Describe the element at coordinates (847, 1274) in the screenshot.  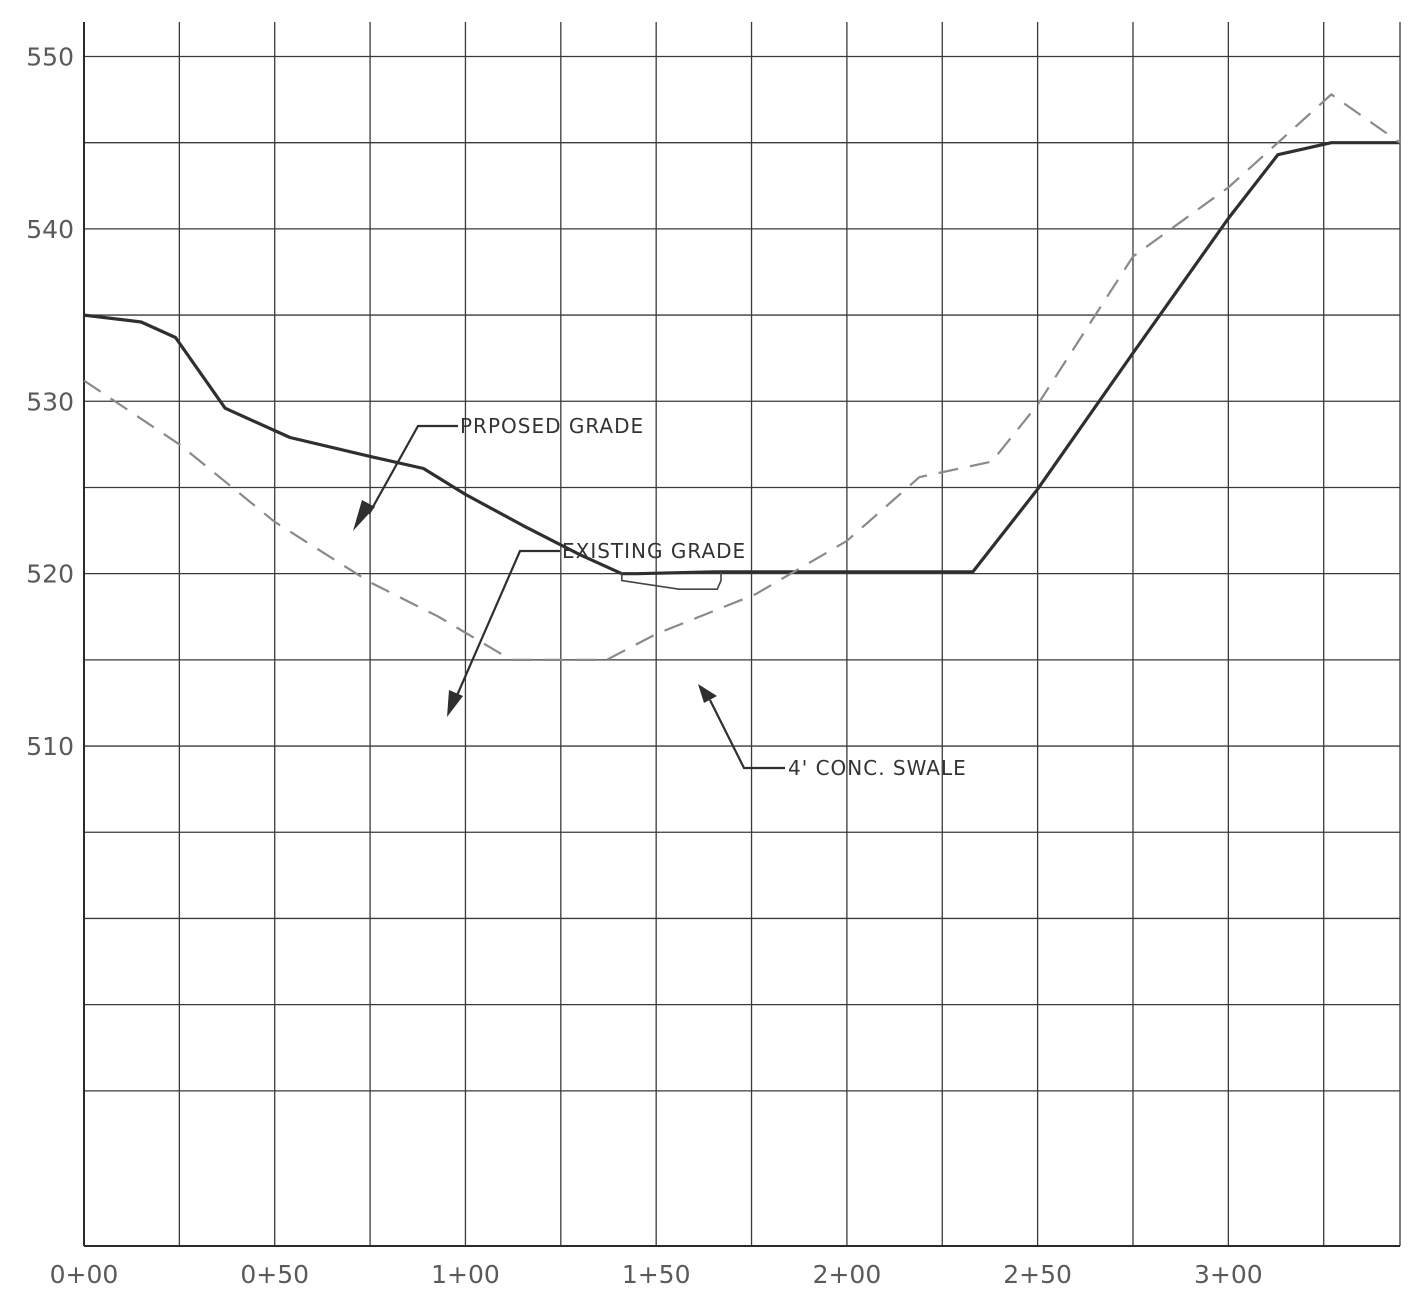
I see `x-tick-label: 2+00` at that location.